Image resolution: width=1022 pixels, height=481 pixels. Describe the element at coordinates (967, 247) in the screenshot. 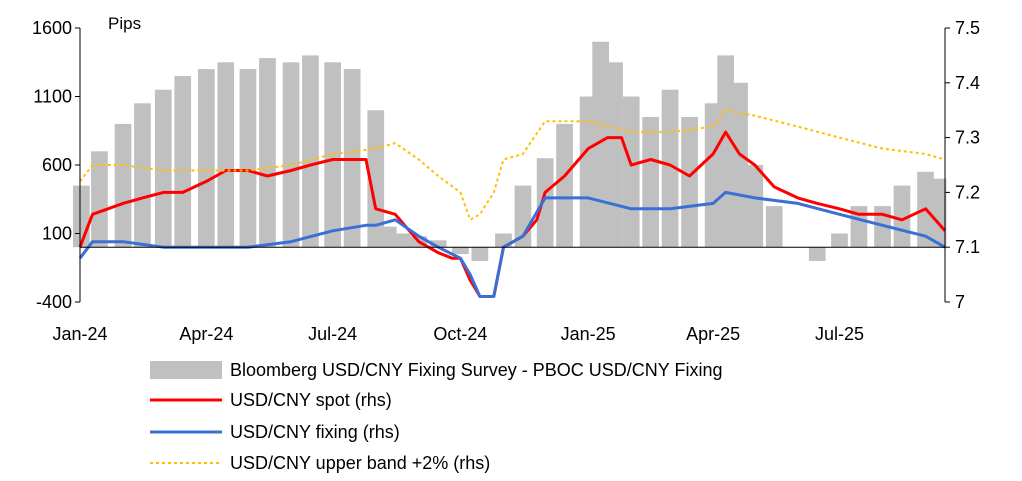

I see `right-tick-label: 7.1` at that location.